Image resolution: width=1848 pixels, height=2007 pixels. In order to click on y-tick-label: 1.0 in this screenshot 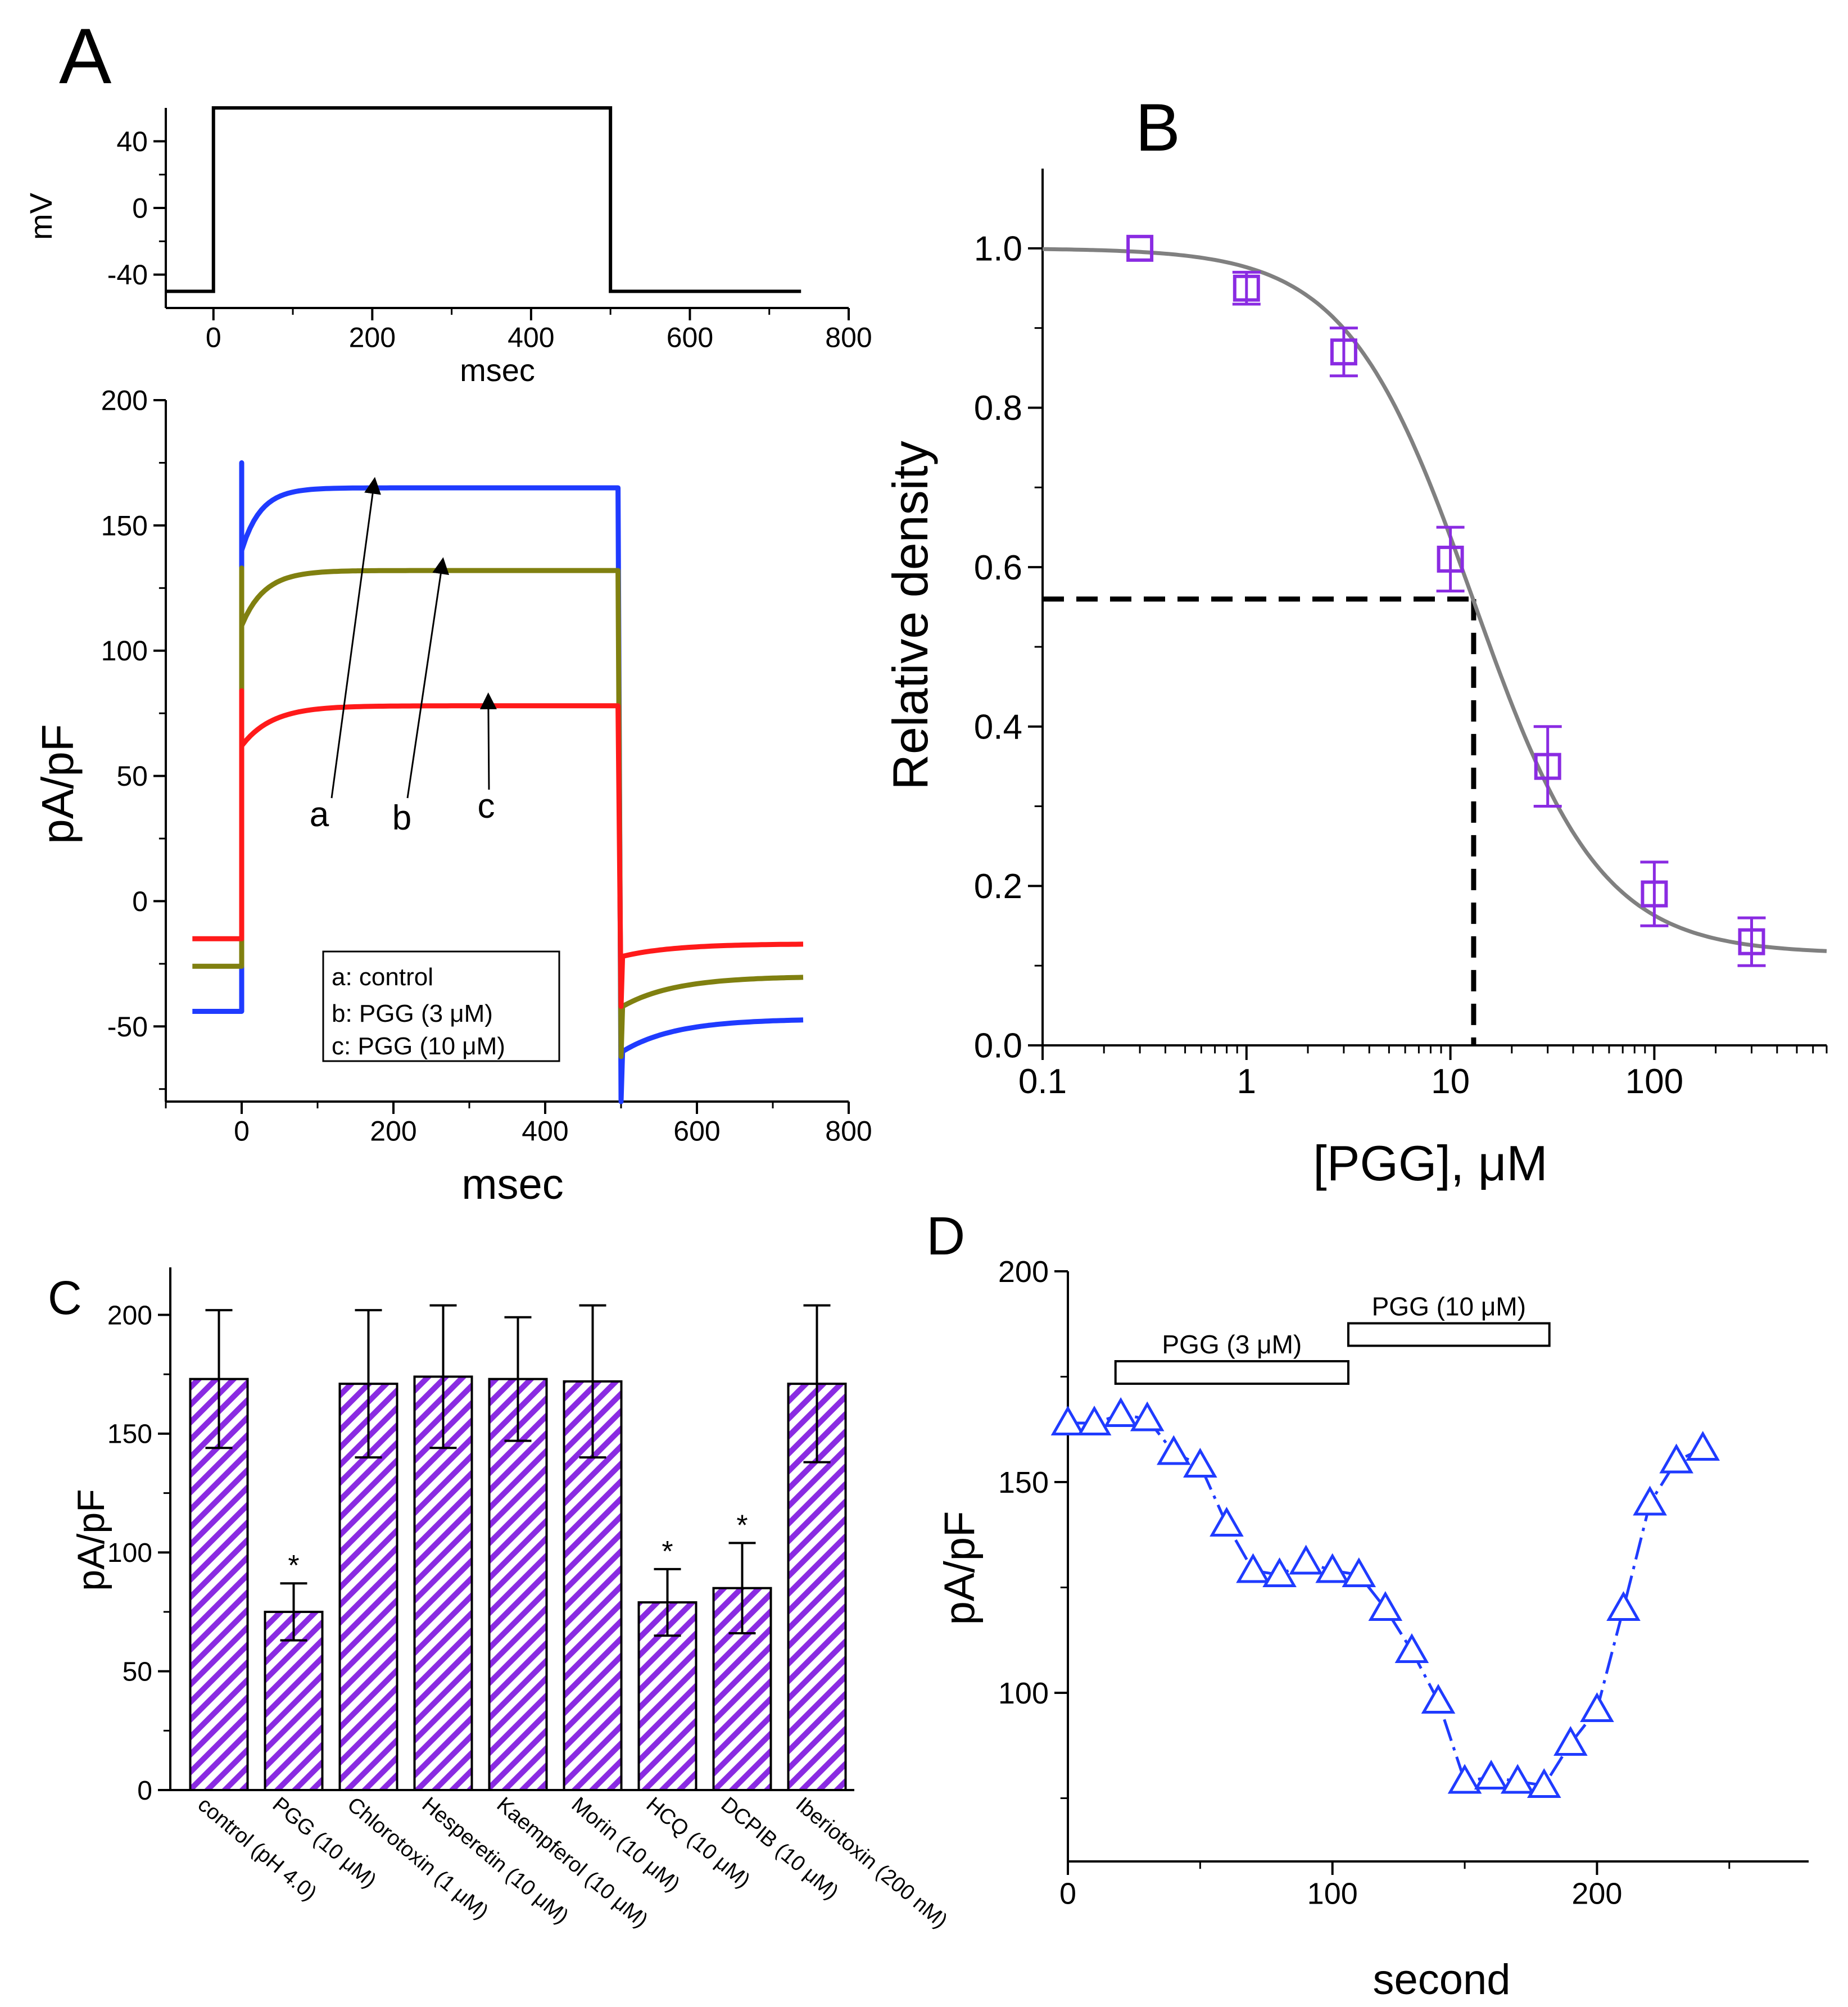, I will do `click(998, 249)`.